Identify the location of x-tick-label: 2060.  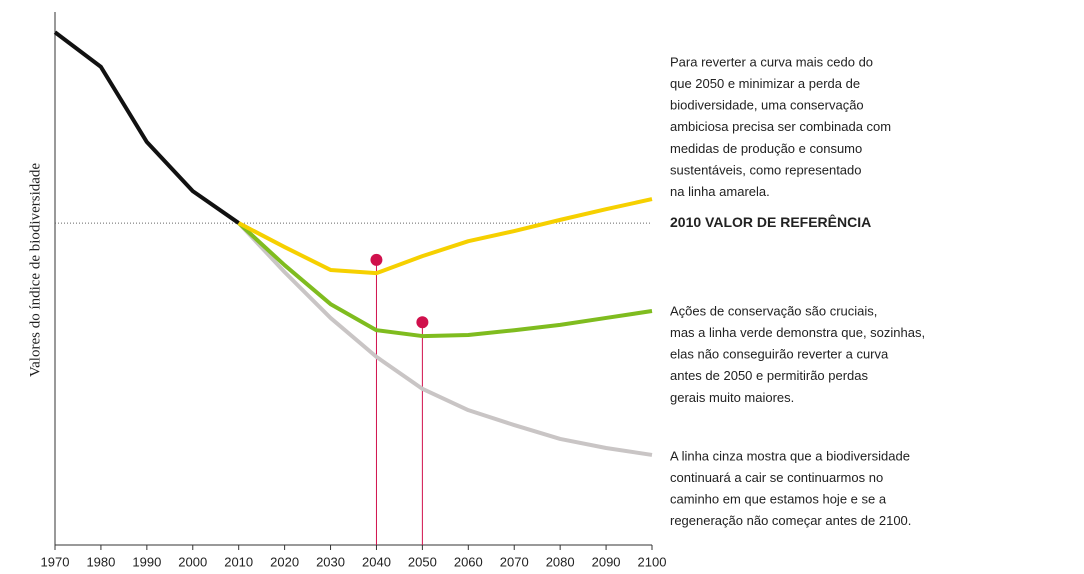
(468, 561).